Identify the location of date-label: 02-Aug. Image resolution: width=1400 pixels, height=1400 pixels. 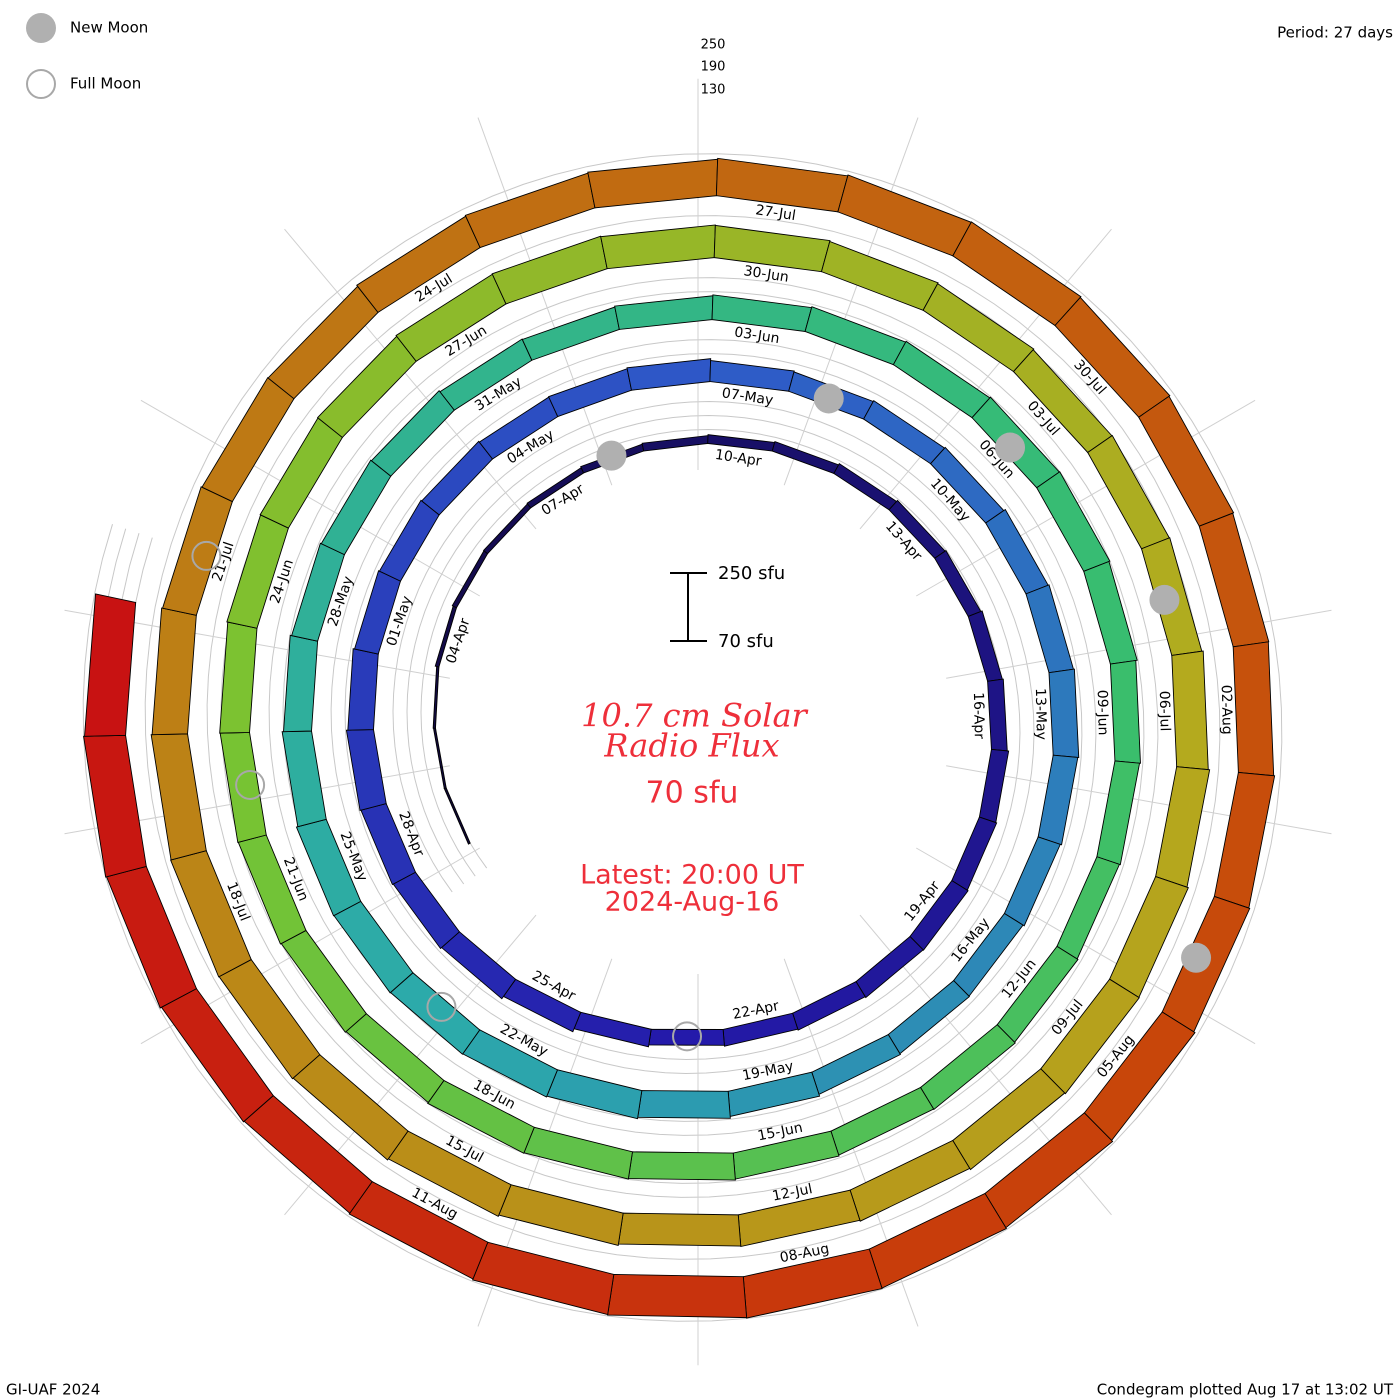
(1226, 710).